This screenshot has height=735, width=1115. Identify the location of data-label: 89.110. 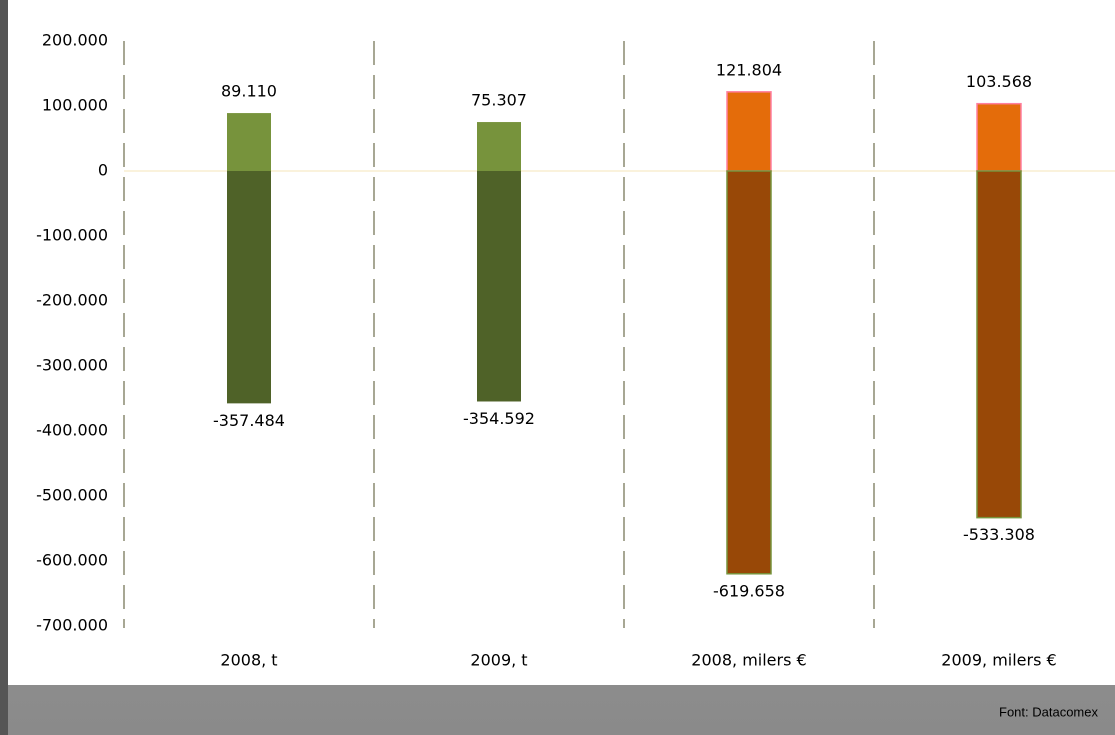
(249, 91).